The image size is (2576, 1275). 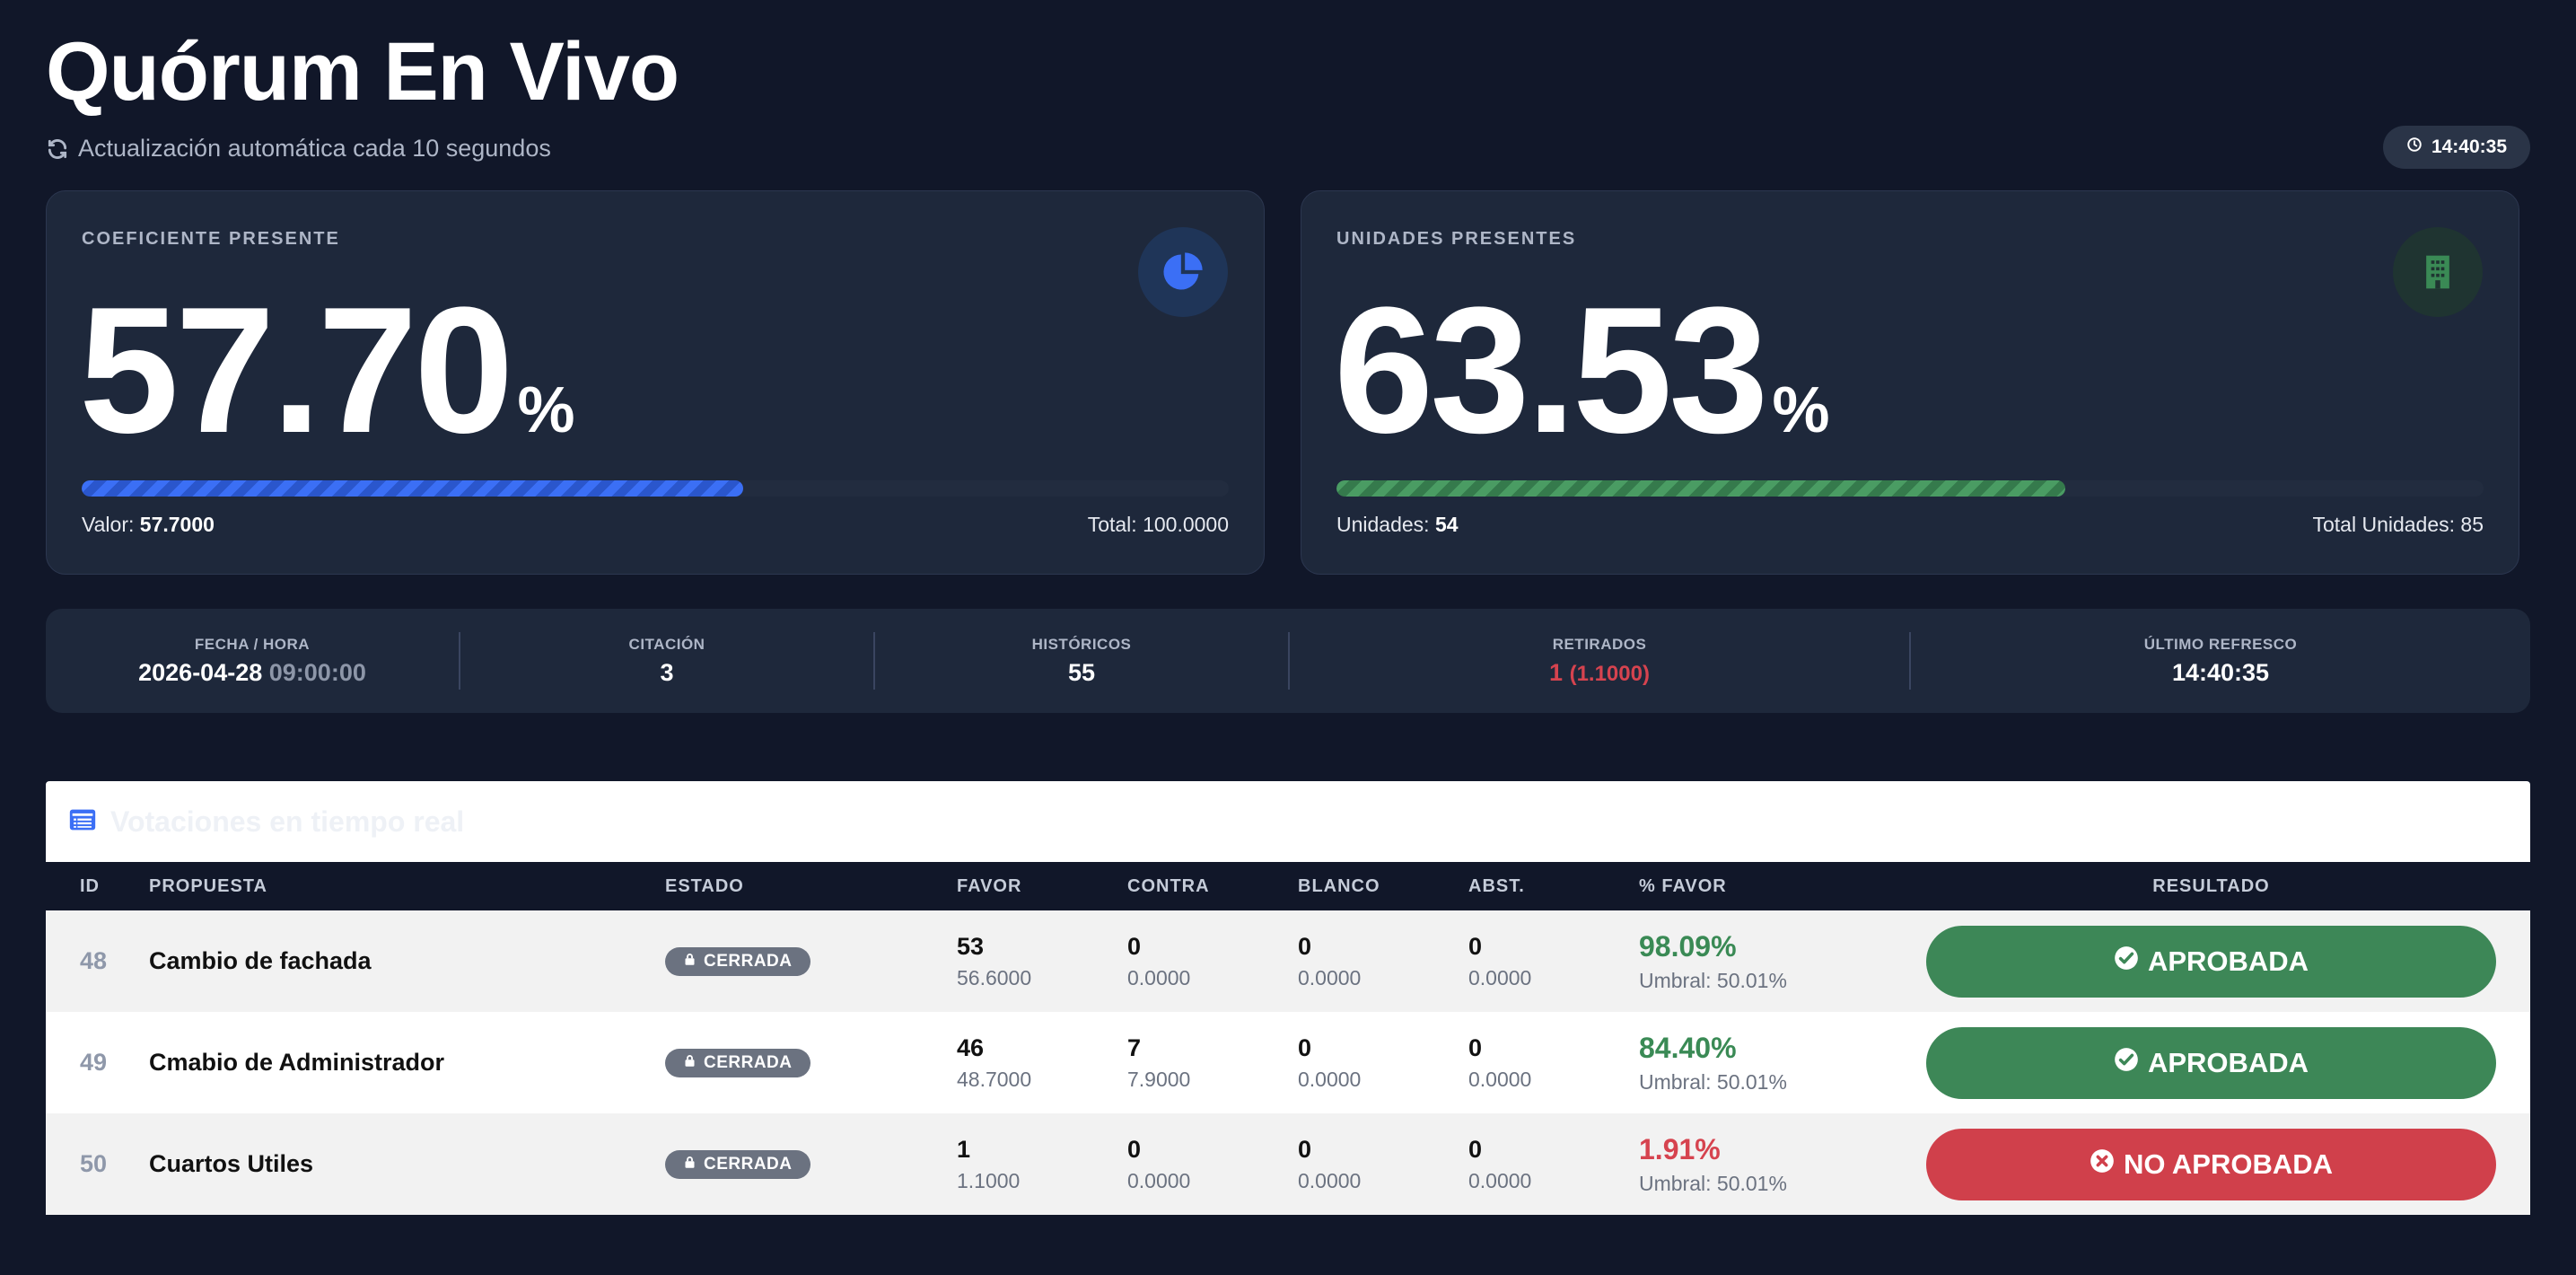 I want to click on stat-value: 3, so click(x=667, y=672).